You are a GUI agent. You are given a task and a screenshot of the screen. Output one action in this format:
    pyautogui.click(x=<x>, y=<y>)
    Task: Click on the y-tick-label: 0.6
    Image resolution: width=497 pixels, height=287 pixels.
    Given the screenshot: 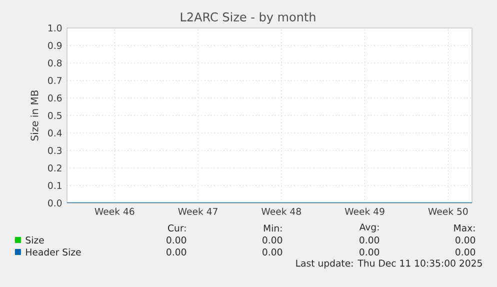 What is the action you would take?
    pyautogui.click(x=55, y=98)
    